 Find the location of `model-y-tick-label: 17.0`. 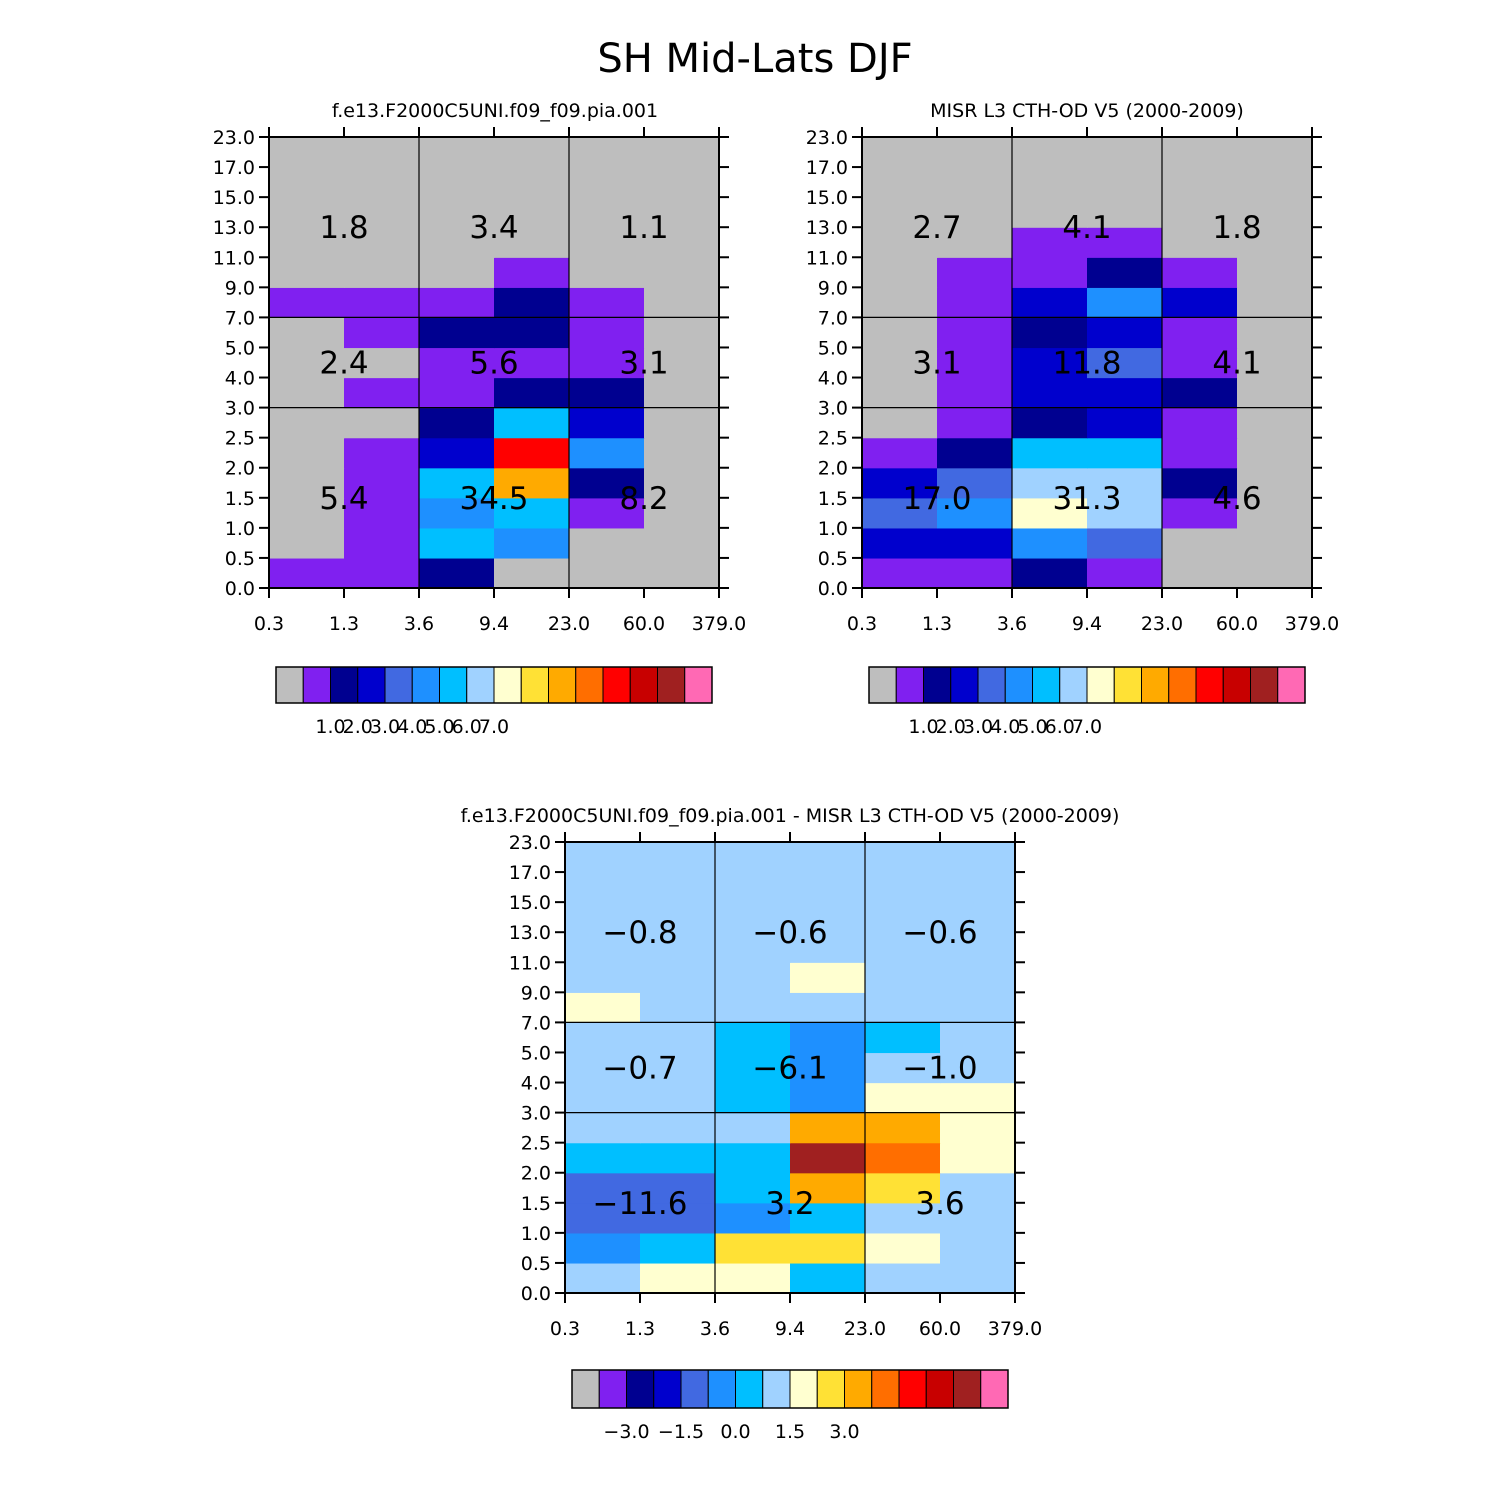

model-y-tick-label: 17.0 is located at coordinates (234, 168).